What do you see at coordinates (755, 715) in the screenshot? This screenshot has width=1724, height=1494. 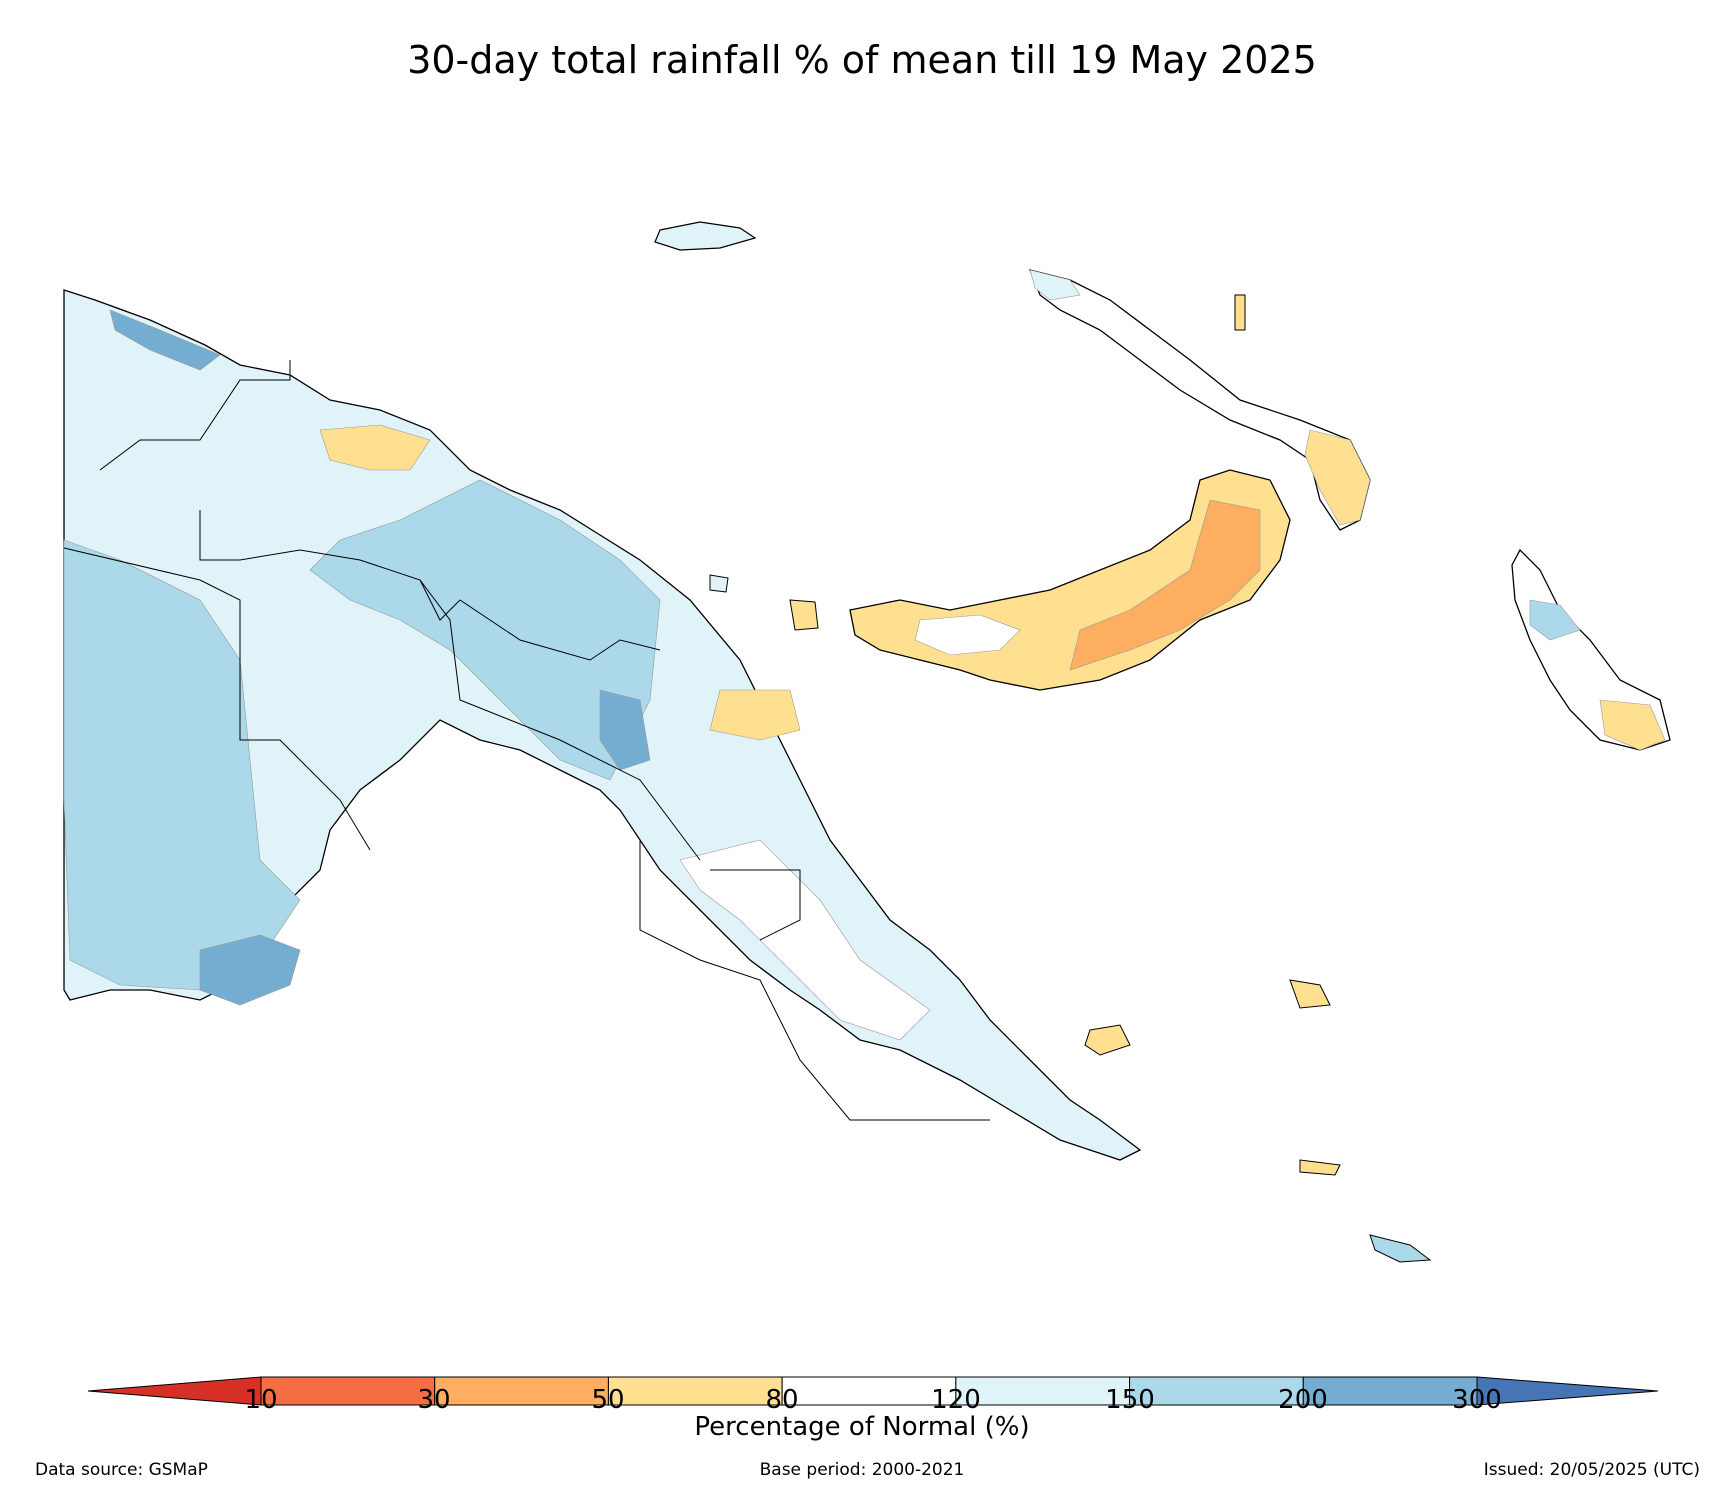 I see `dry-patch-madang` at bounding box center [755, 715].